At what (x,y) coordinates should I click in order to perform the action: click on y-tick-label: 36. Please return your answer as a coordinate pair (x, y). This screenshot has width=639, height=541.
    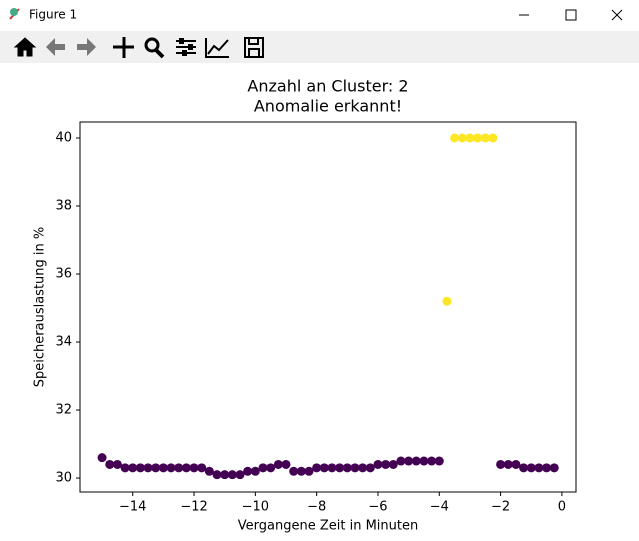
    Looking at the image, I should click on (63, 274).